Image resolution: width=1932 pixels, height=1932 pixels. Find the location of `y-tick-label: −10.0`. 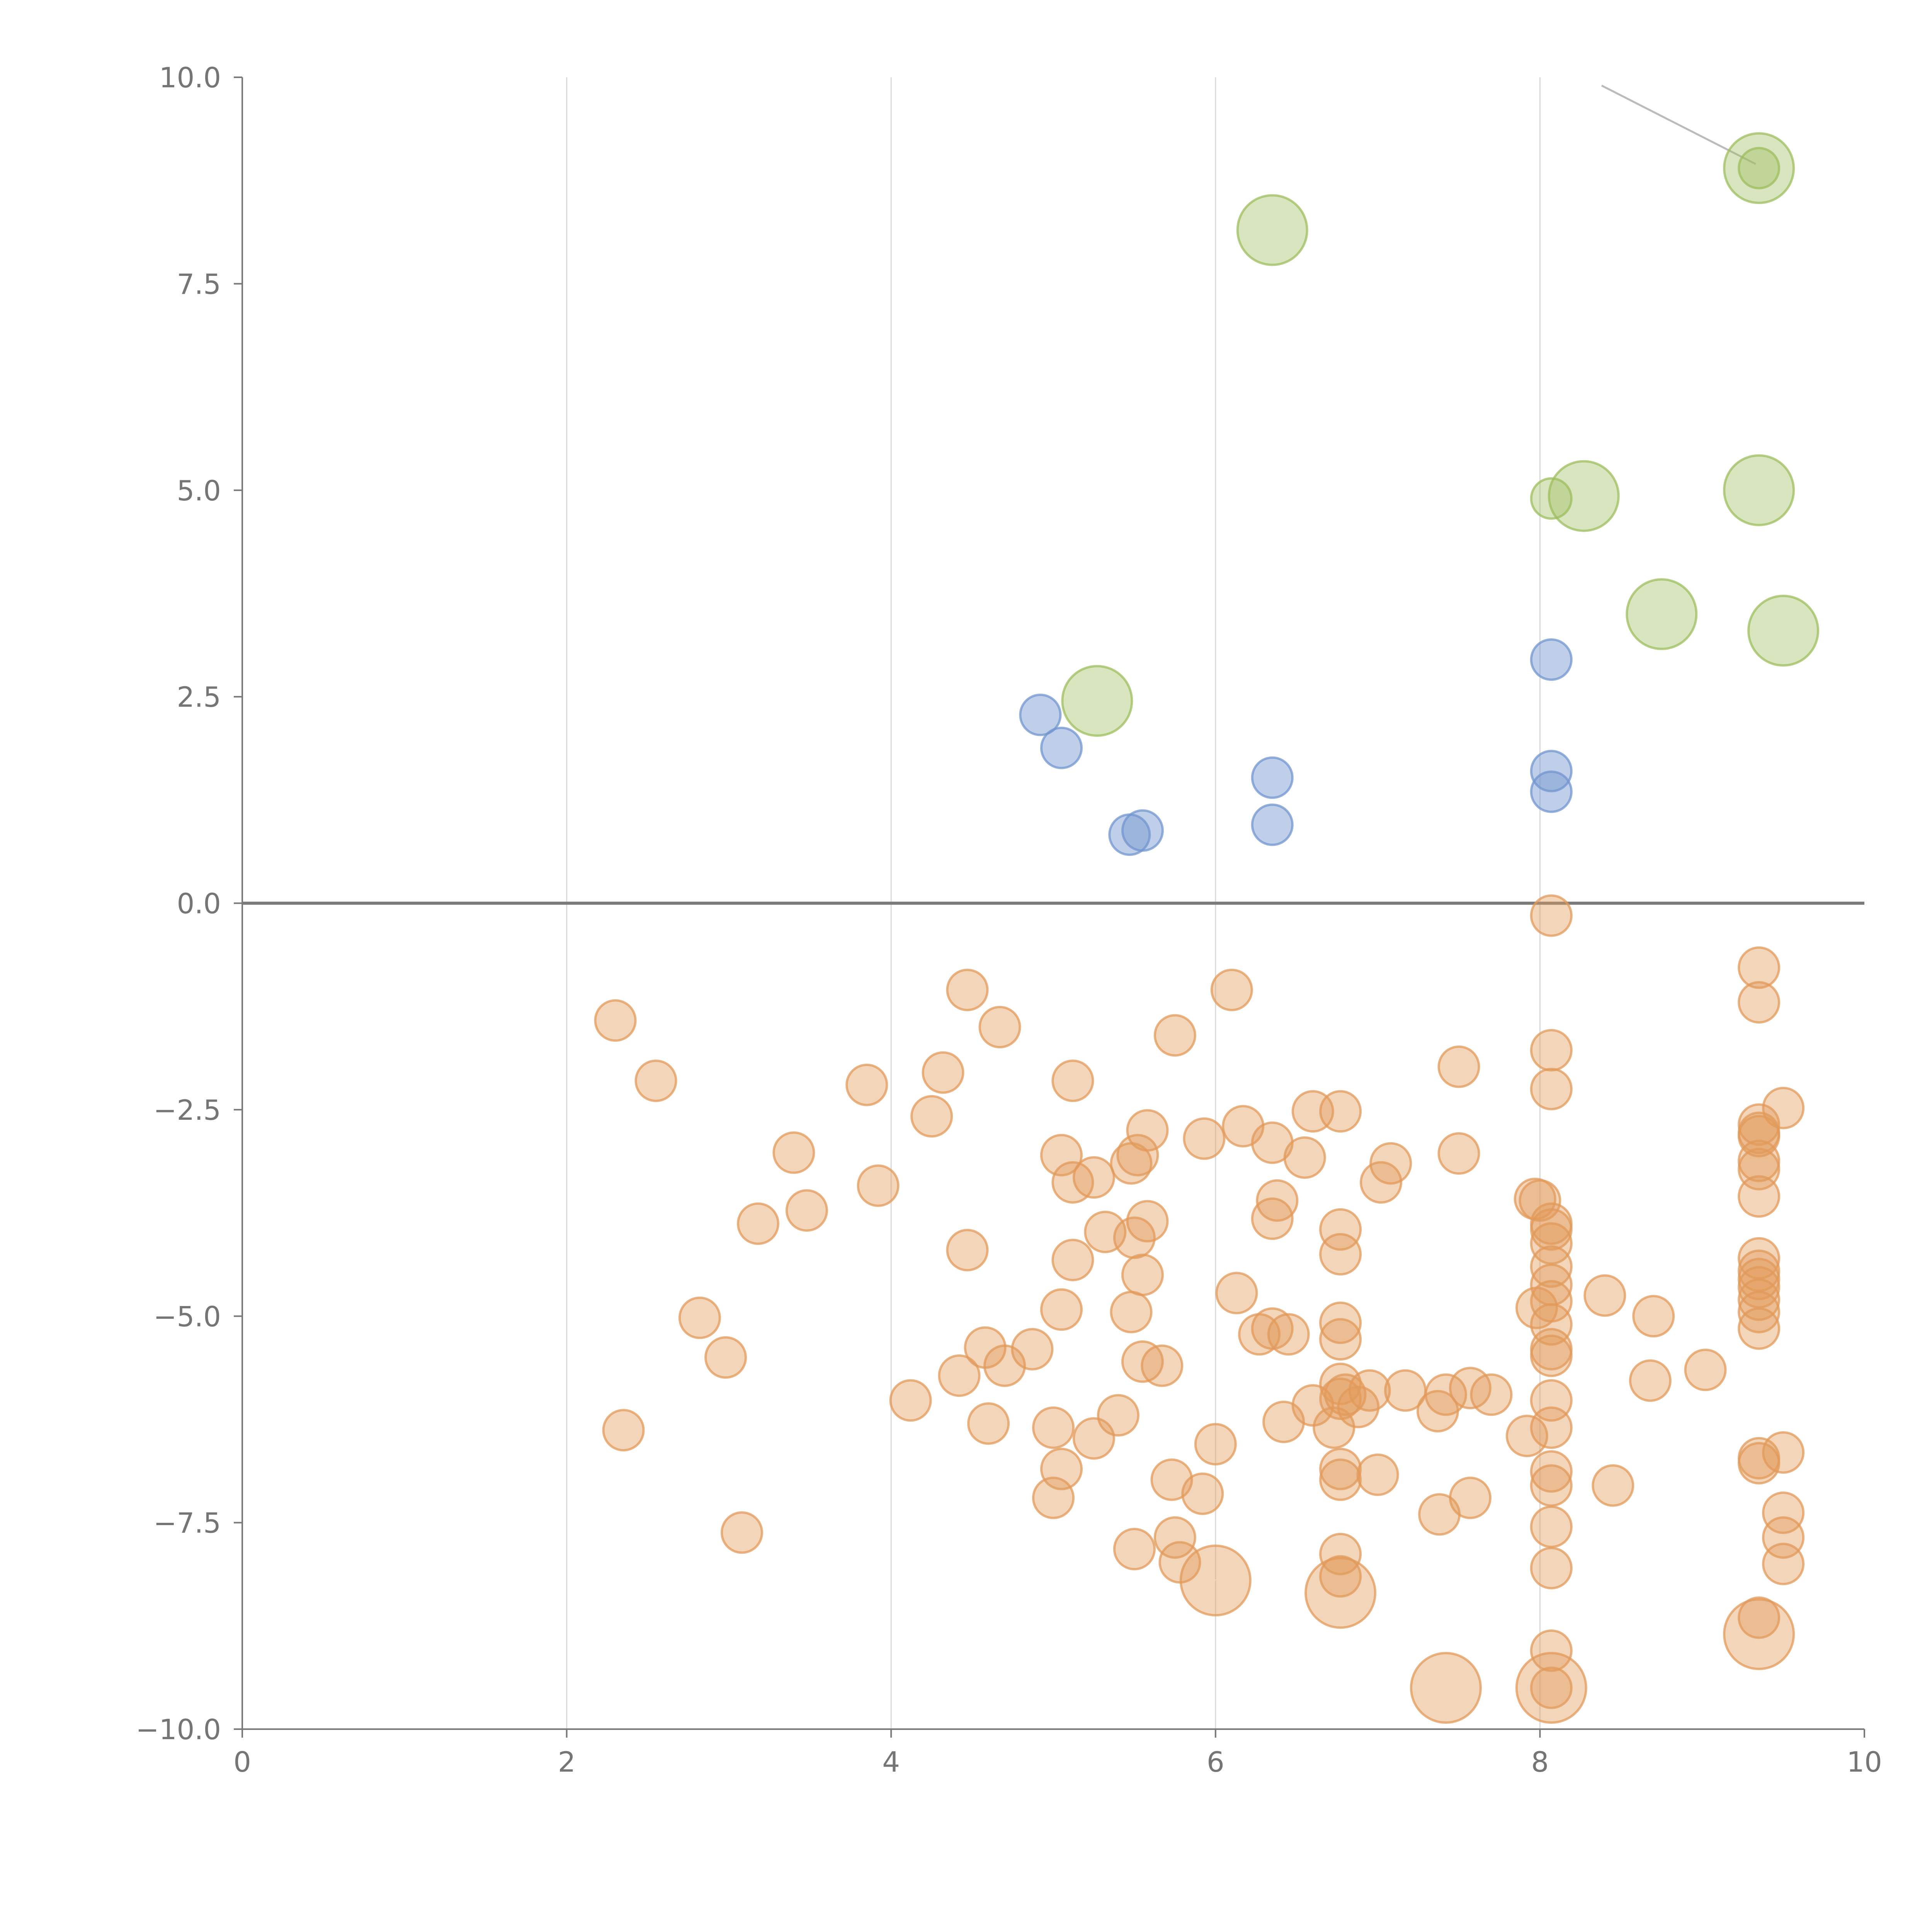

y-tick-label: −10.0 is located at coordinates (178, 1729).